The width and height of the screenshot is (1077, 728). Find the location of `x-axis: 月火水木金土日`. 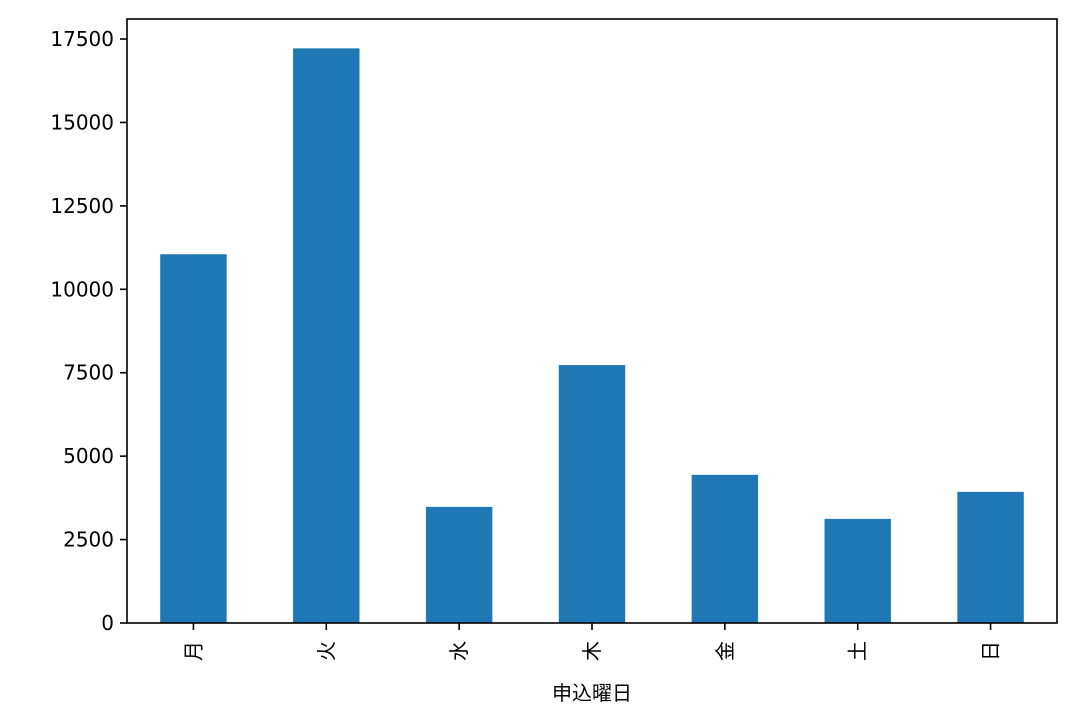

x-axis: 月火水木金土日 is located at coordinates (592, 642).